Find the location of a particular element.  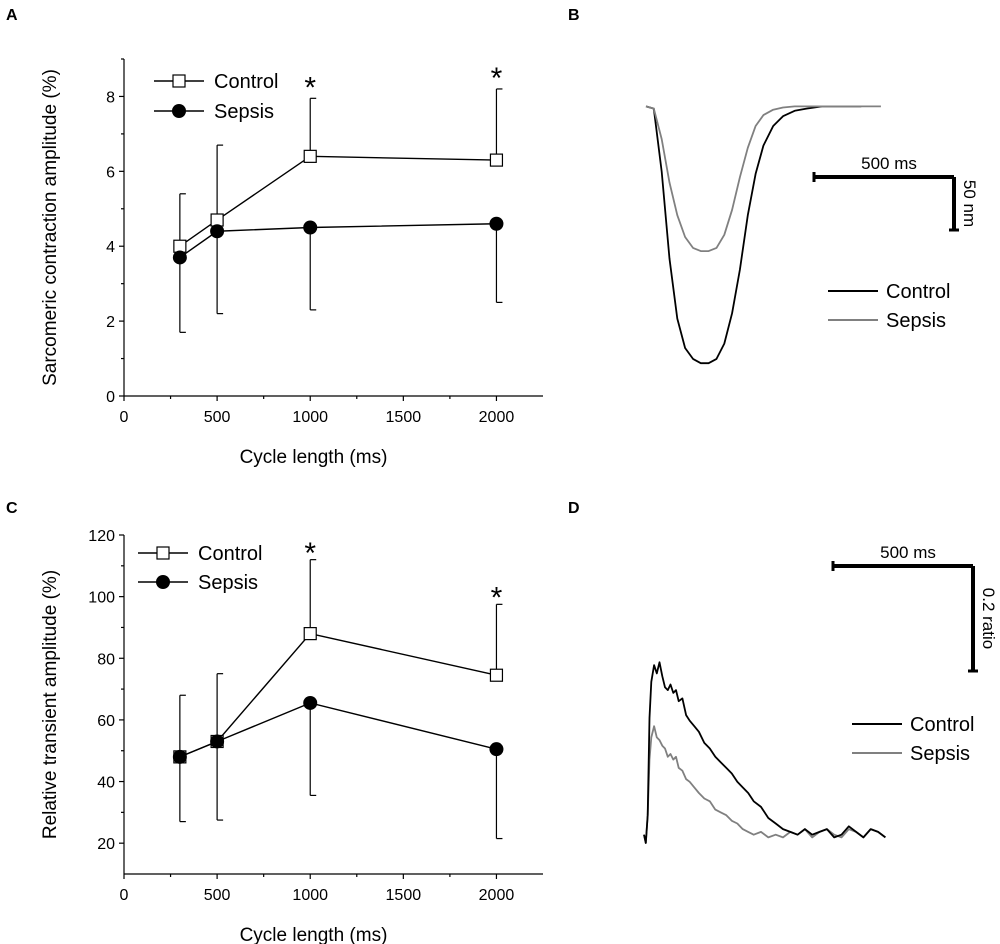

panel-label-b: B is located at coordinates (574, 15).